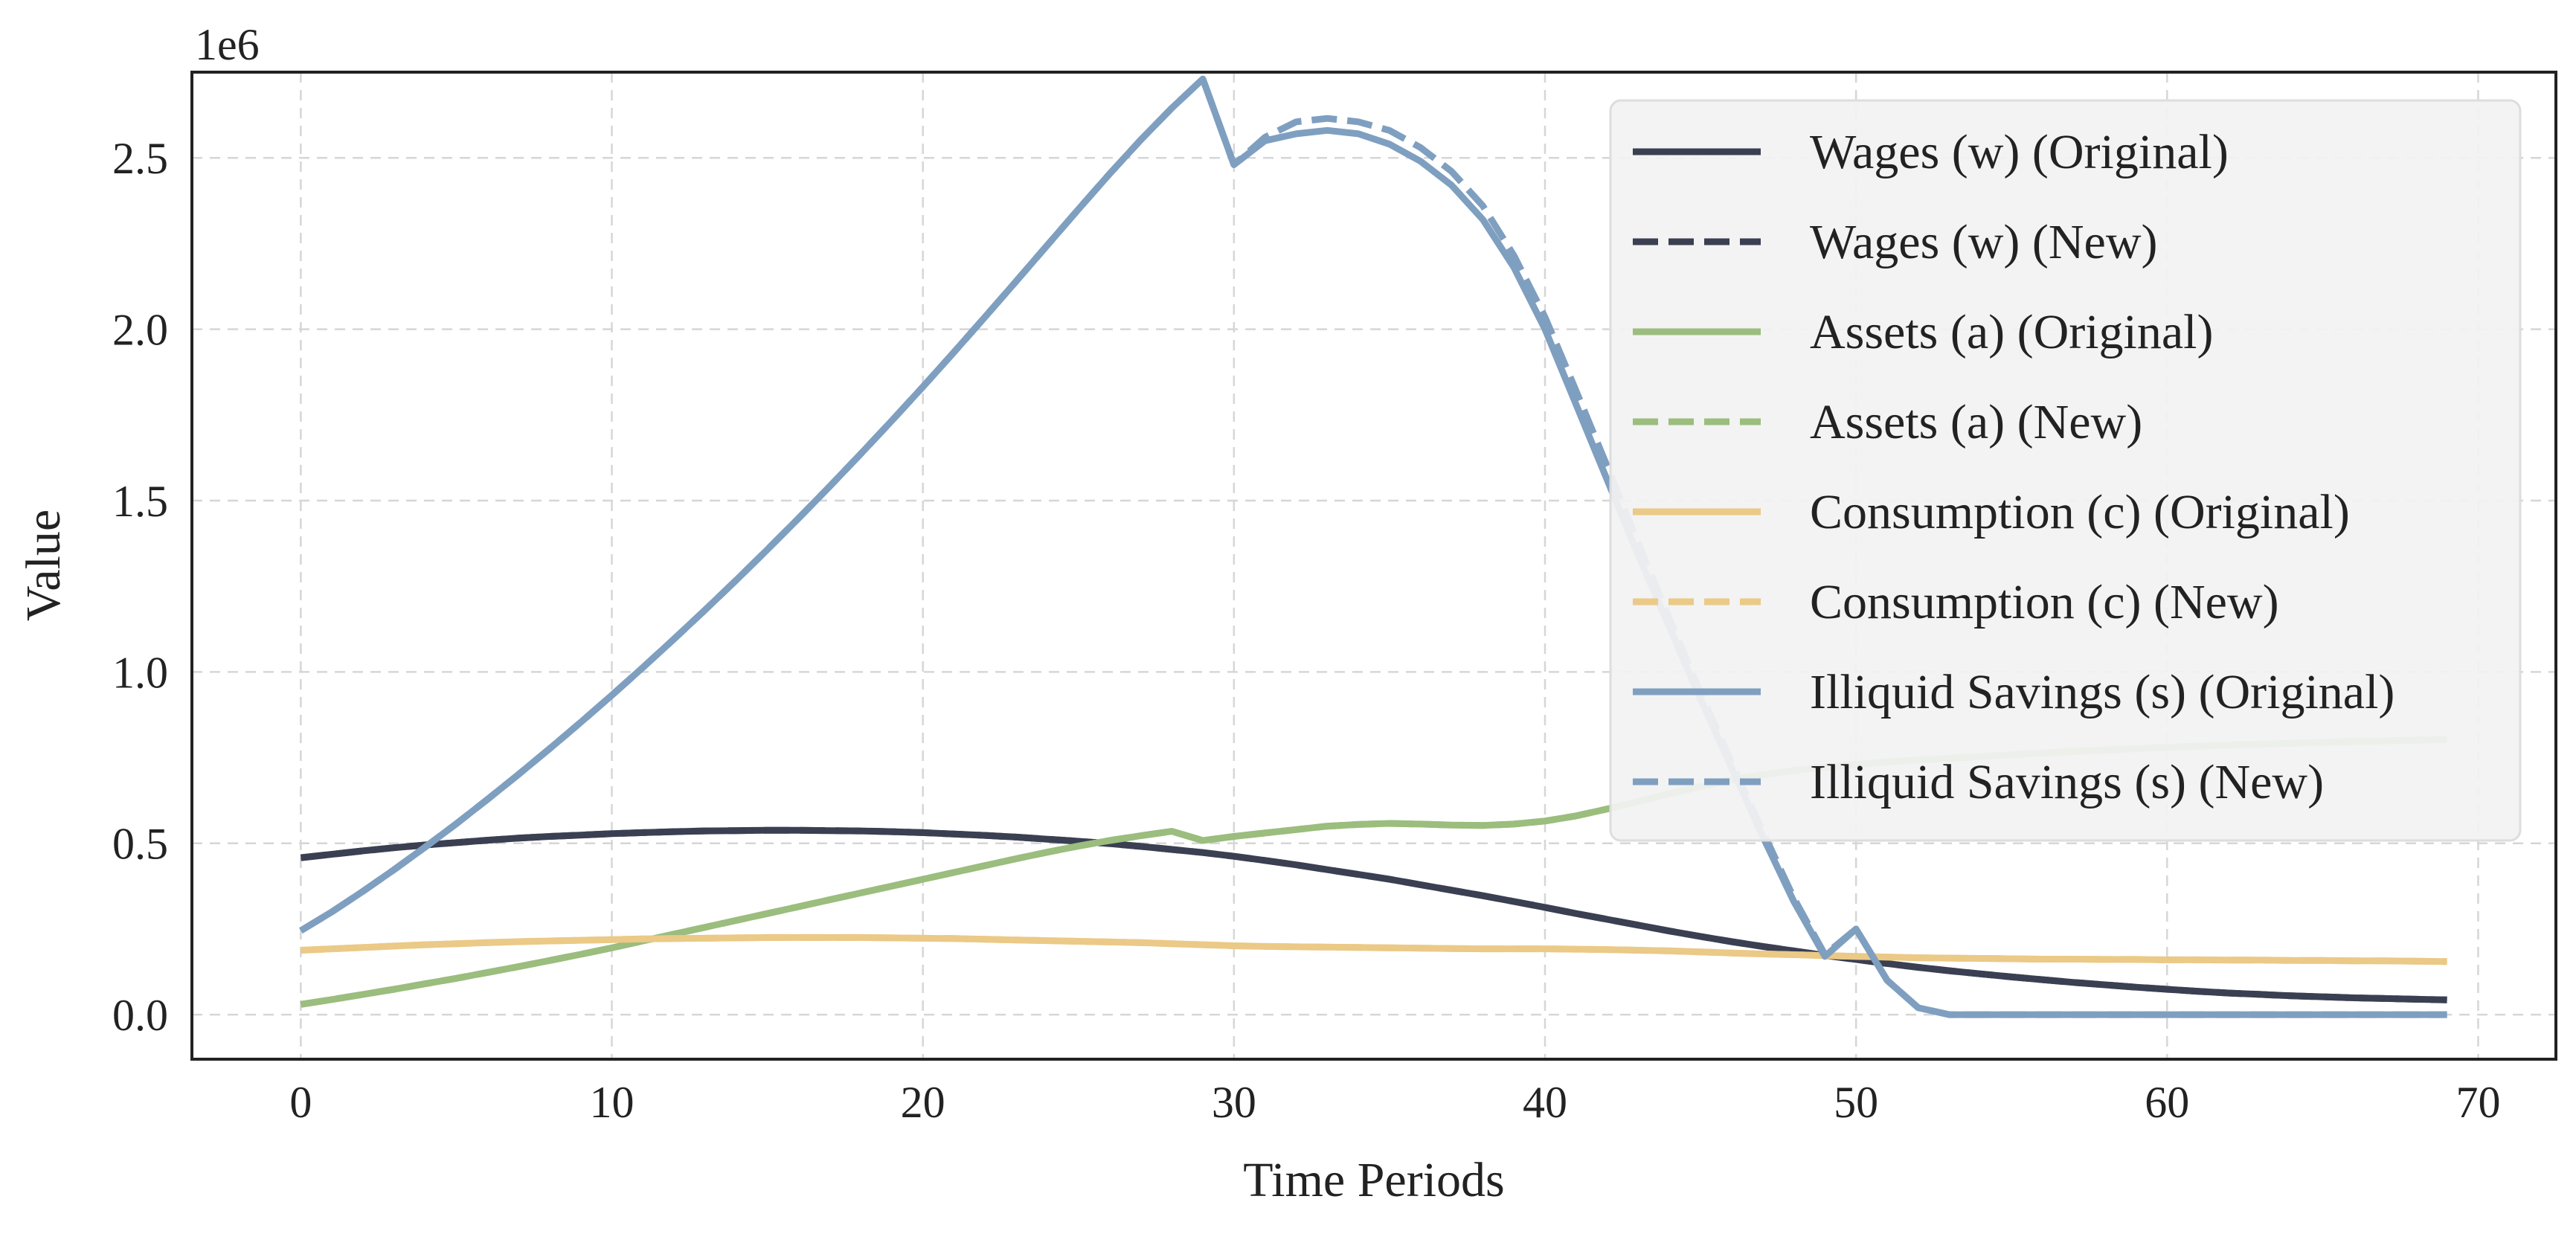 This screenshot has height=1234, width=2576. Describe the element at coordinates (2067, 782) in the screenshot. I see `legend-label: Illiquid Savings (s) (New)` at that location.